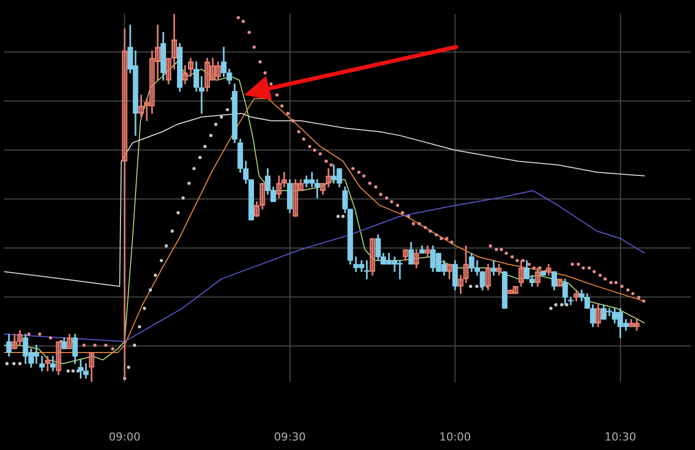  Describe the element at coordinates (620, 437) in the screenshot. I see `x-tick-label: 10:30` at that location.